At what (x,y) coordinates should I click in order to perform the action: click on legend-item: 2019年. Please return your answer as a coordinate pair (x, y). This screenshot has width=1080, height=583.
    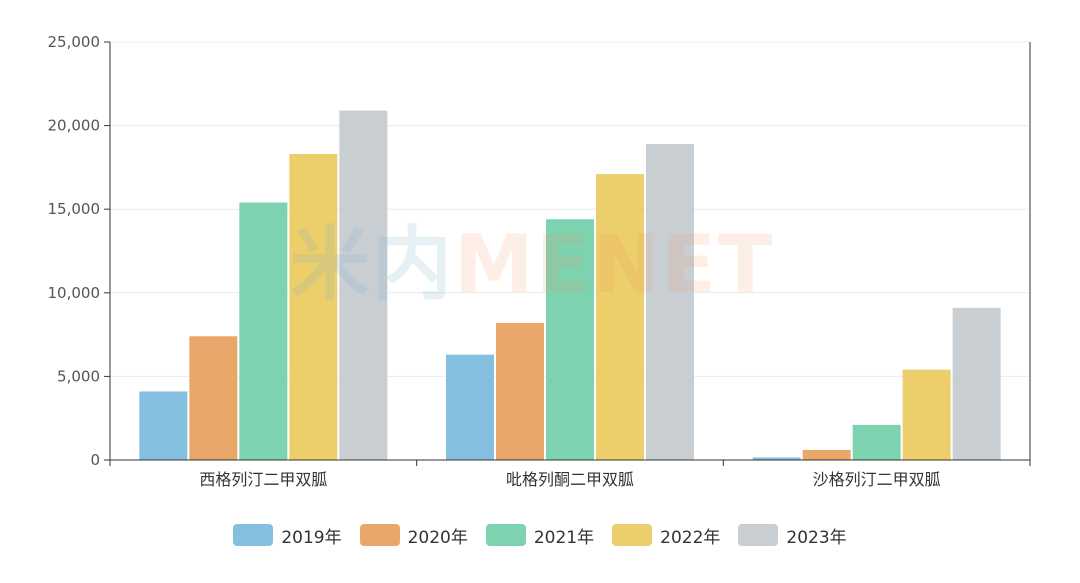
    Looking at the image, I should click on (287, 535).